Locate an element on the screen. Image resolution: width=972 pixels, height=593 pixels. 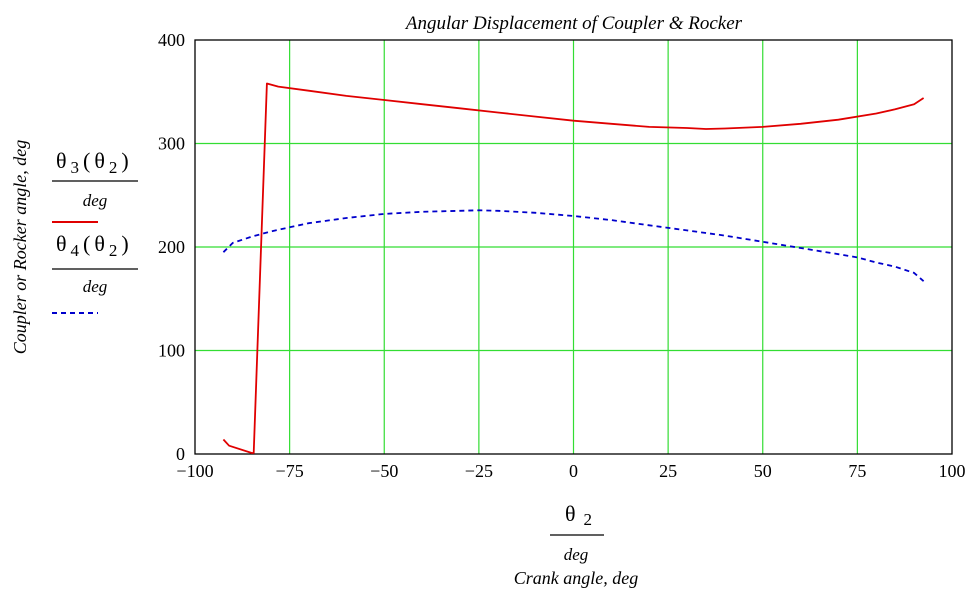
legend-theta4-denominator: deg is located at coordinates (95, 286).